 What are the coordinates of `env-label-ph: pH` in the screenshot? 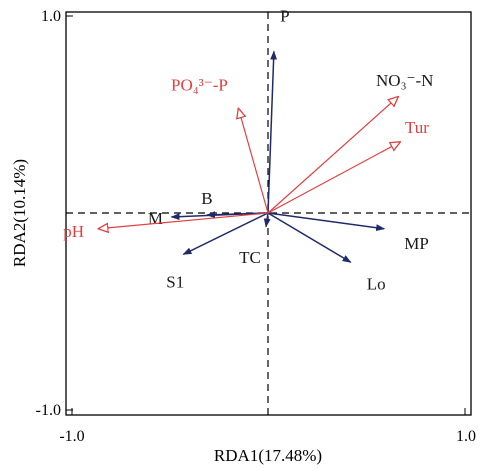 It's located at (73, 231).